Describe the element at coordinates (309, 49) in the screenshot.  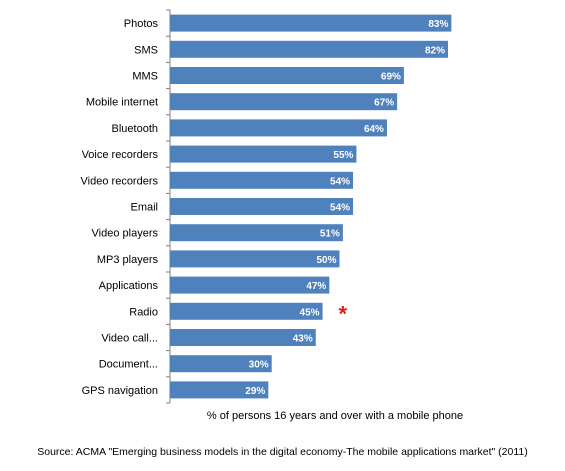
I see `bar-sms` at that location.